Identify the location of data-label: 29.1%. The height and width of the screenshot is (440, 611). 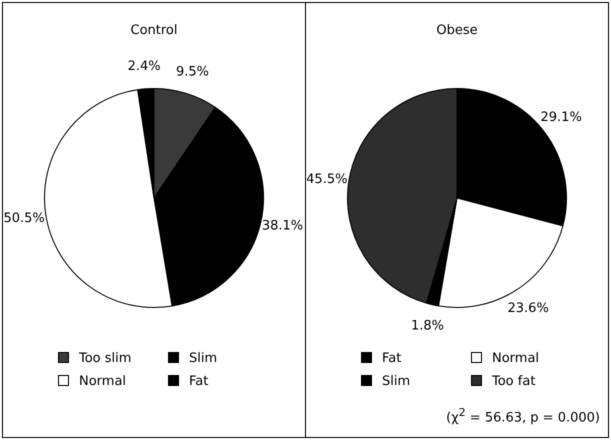
(561, 118).